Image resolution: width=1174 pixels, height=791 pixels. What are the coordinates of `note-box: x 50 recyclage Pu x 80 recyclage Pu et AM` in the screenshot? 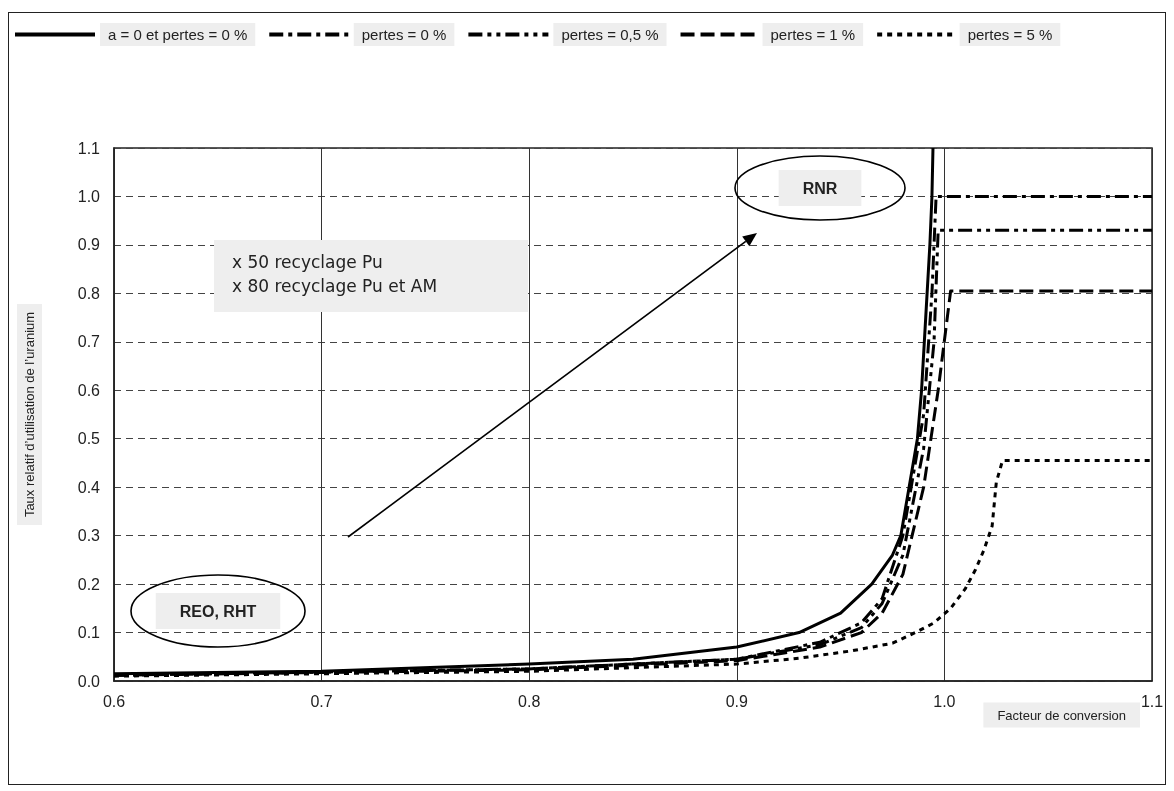 It's located at (371, 276).